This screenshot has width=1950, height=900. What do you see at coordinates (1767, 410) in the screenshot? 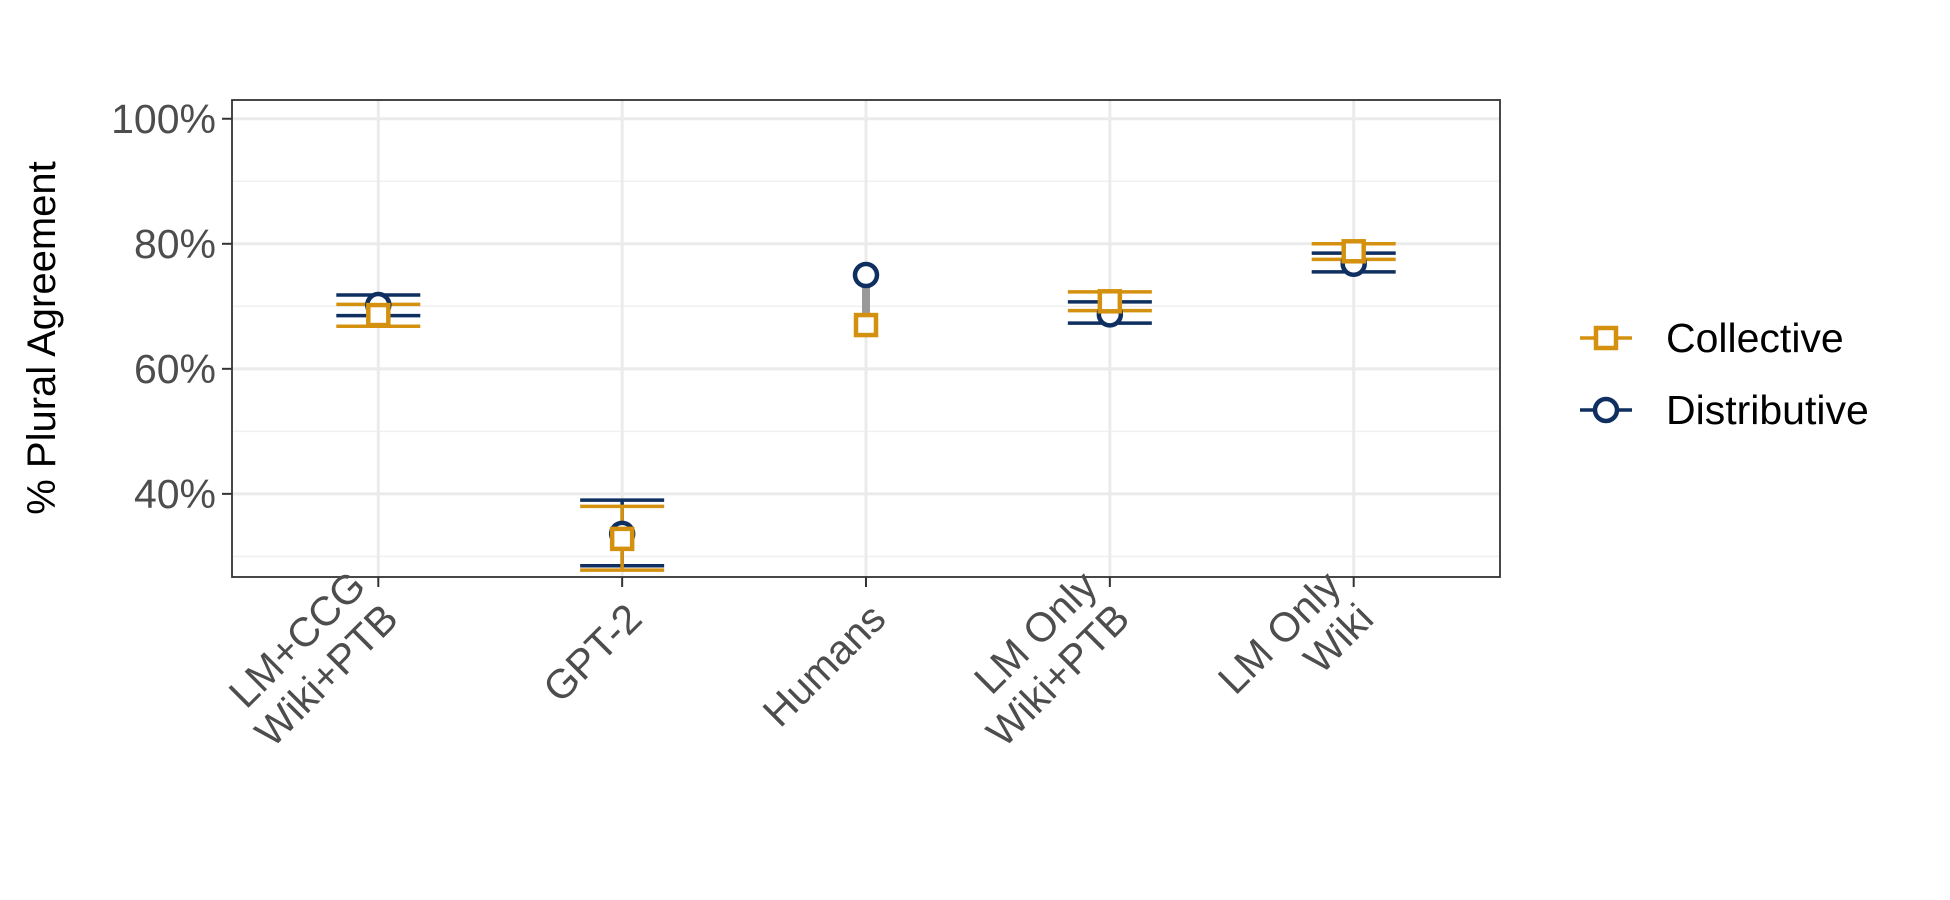
I see `legend-label: Distributive` at bounding box center [1767, 410].